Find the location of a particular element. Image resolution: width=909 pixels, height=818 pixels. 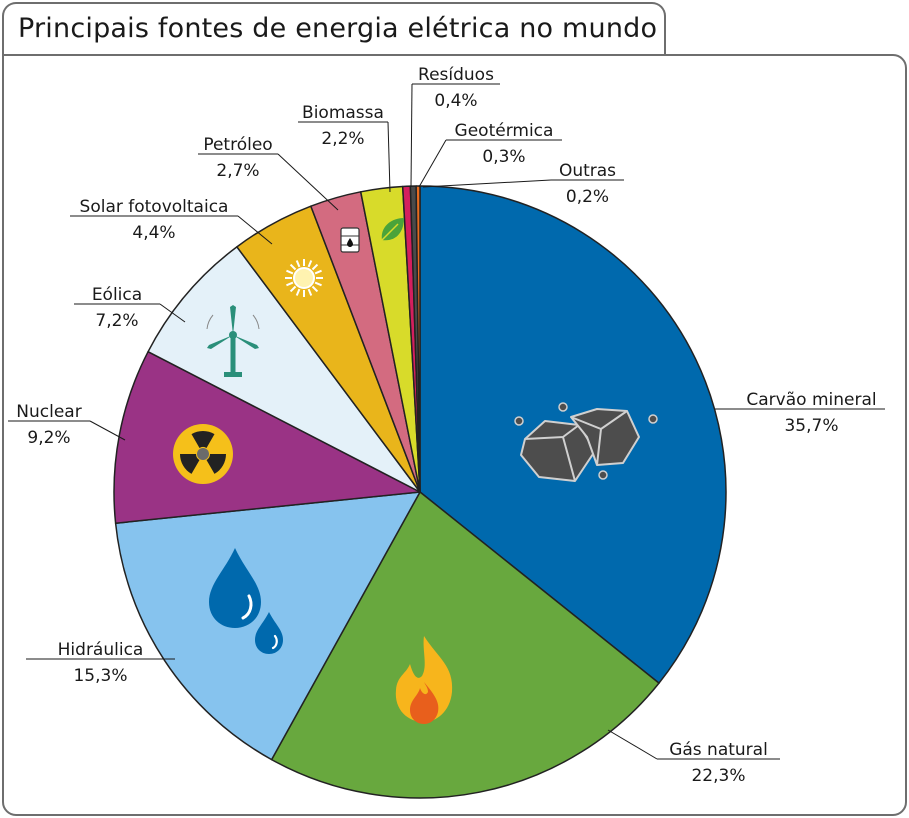

label-group-carvao-mineral: Carvão mineral 35,7% is located at coordinates (800, 413).